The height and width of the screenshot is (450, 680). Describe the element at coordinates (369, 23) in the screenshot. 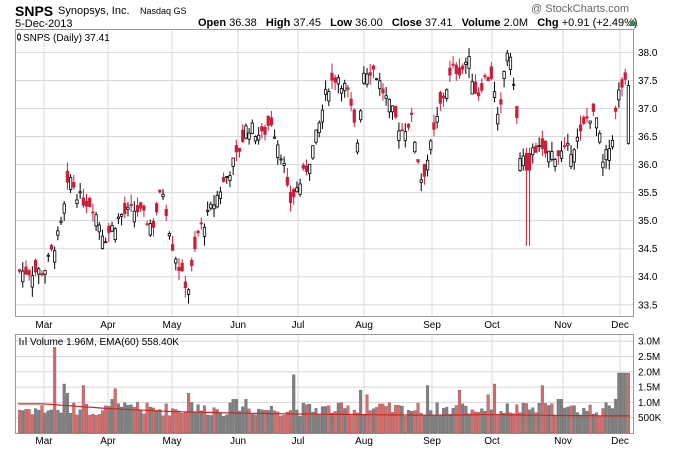

I see `low-value: 36.00` at that location.